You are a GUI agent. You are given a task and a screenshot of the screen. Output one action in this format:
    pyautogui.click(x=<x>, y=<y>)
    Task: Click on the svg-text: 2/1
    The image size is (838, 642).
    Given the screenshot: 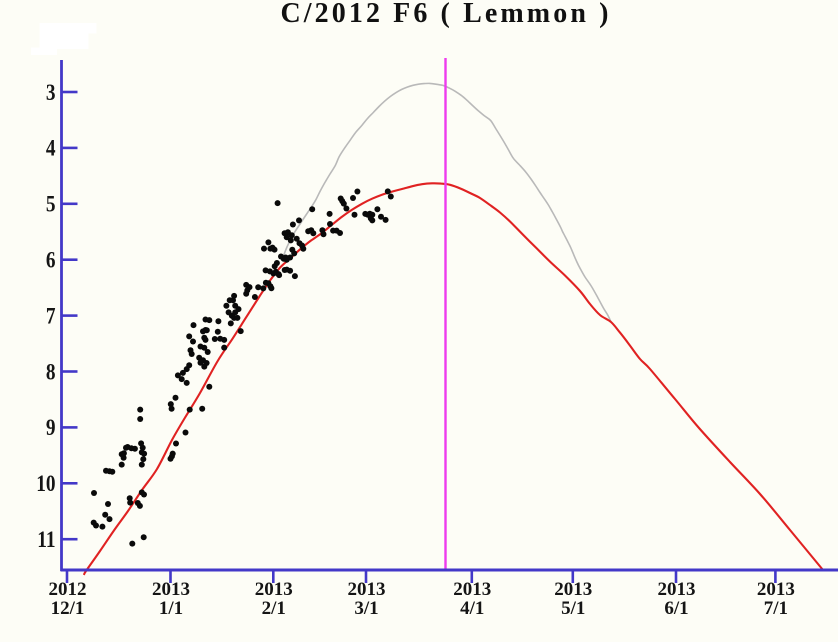 What is the action you would take?
    pyautogui.click(x=274, y=608)
    